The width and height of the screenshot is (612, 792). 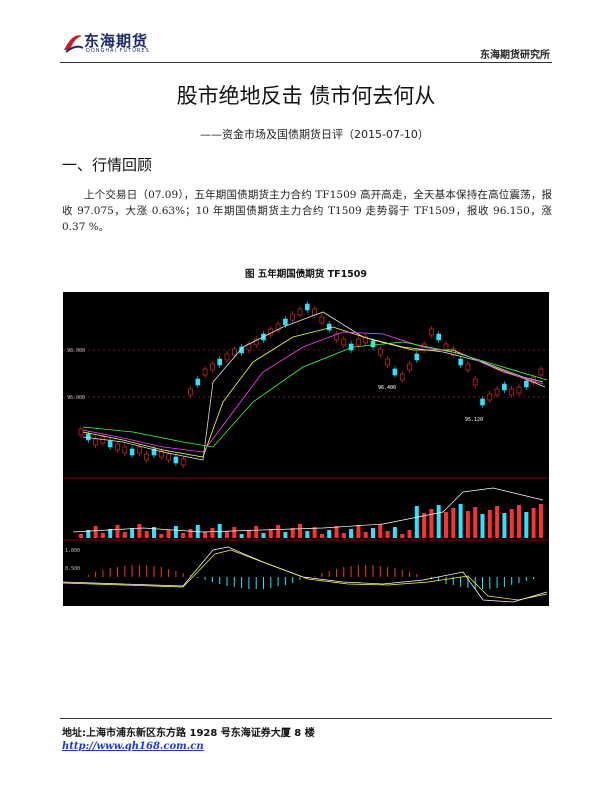 What do you see at coordinates (306, 62) in the screenshot?
I see `header-rule` at bounding box center [306, 62].